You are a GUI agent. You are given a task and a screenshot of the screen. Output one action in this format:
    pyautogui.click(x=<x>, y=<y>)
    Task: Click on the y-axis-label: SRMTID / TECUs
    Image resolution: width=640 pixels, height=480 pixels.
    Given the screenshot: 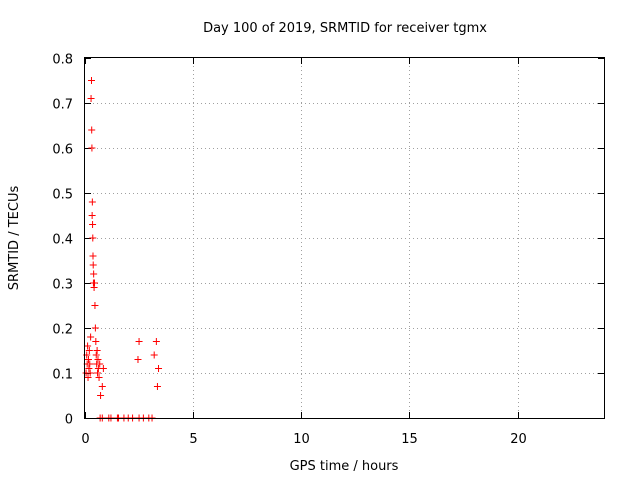 What is the action you would take?
    pyautogui.click(x=14, y=238)
    